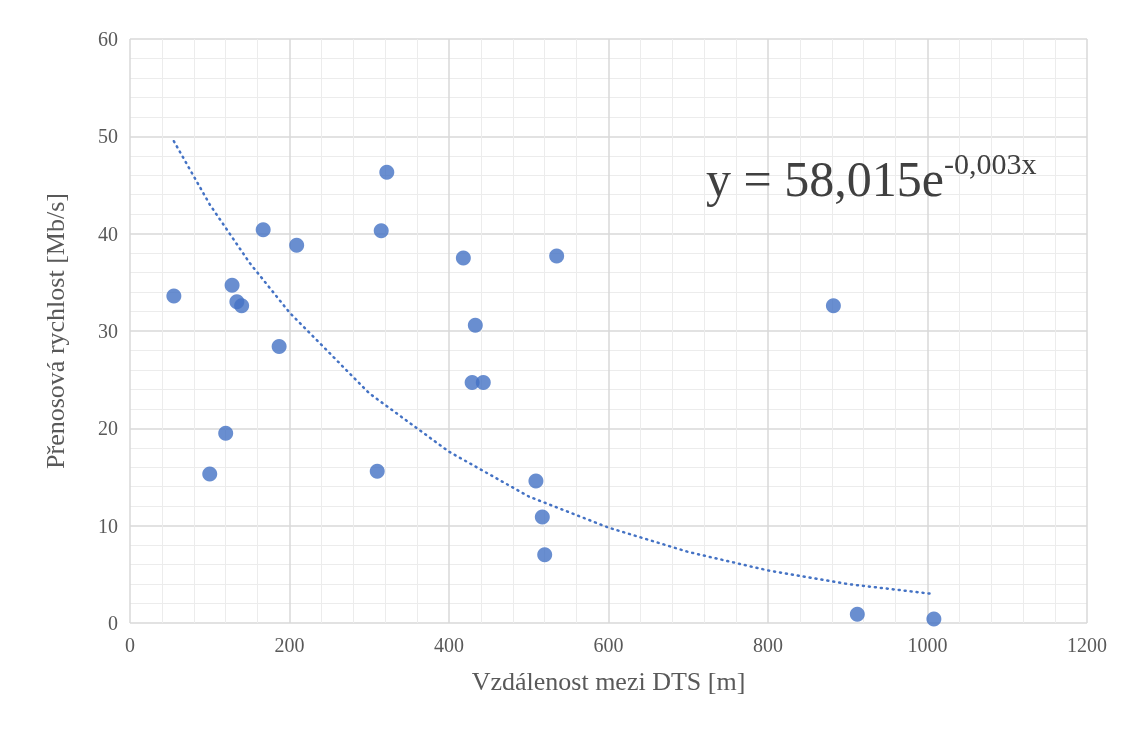  What do you see at coordinates (608, 681) in the screenshot?
I see `x-axis-title: Vzdálenost mezi DTS [m]` at bounding box center [608, 681].